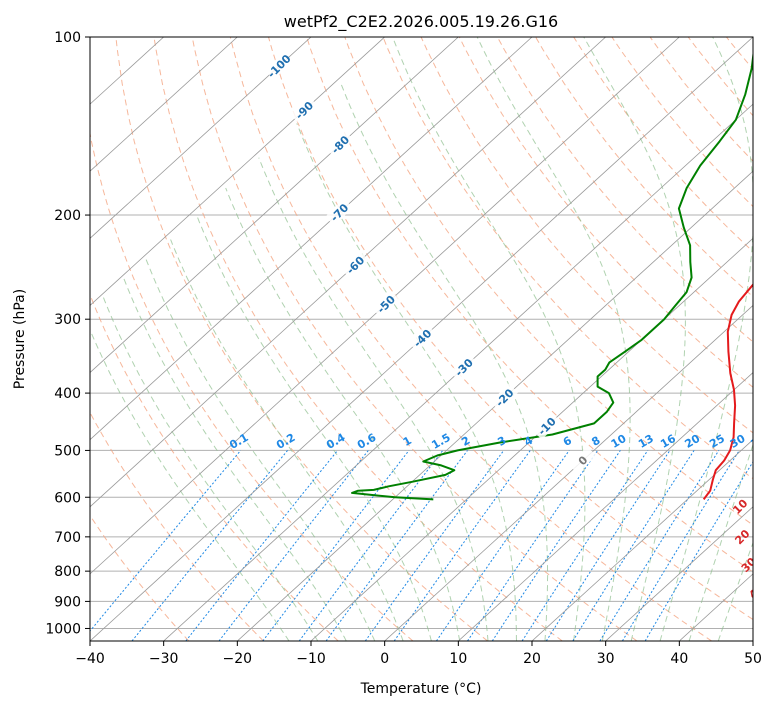 This screenshot has width=775, height=708. What do you see at coordinates (458, 659) in the screenshot?
I see `x-tick-label: 10` at bounding box center [458, 659].